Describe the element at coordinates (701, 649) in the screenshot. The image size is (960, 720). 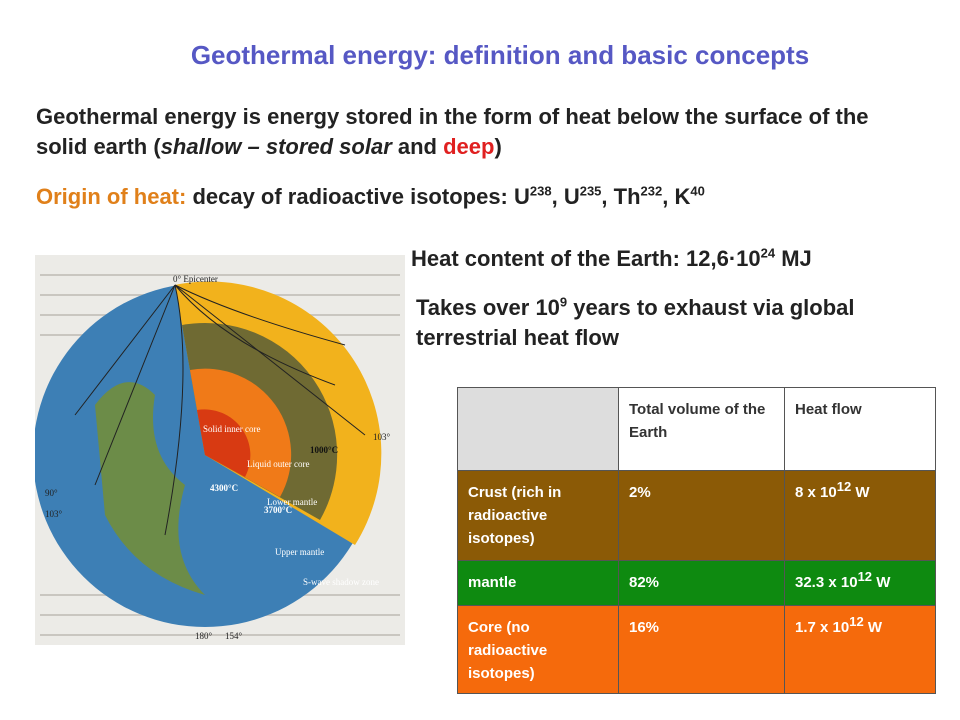
I see `cell: 16%` at that location.